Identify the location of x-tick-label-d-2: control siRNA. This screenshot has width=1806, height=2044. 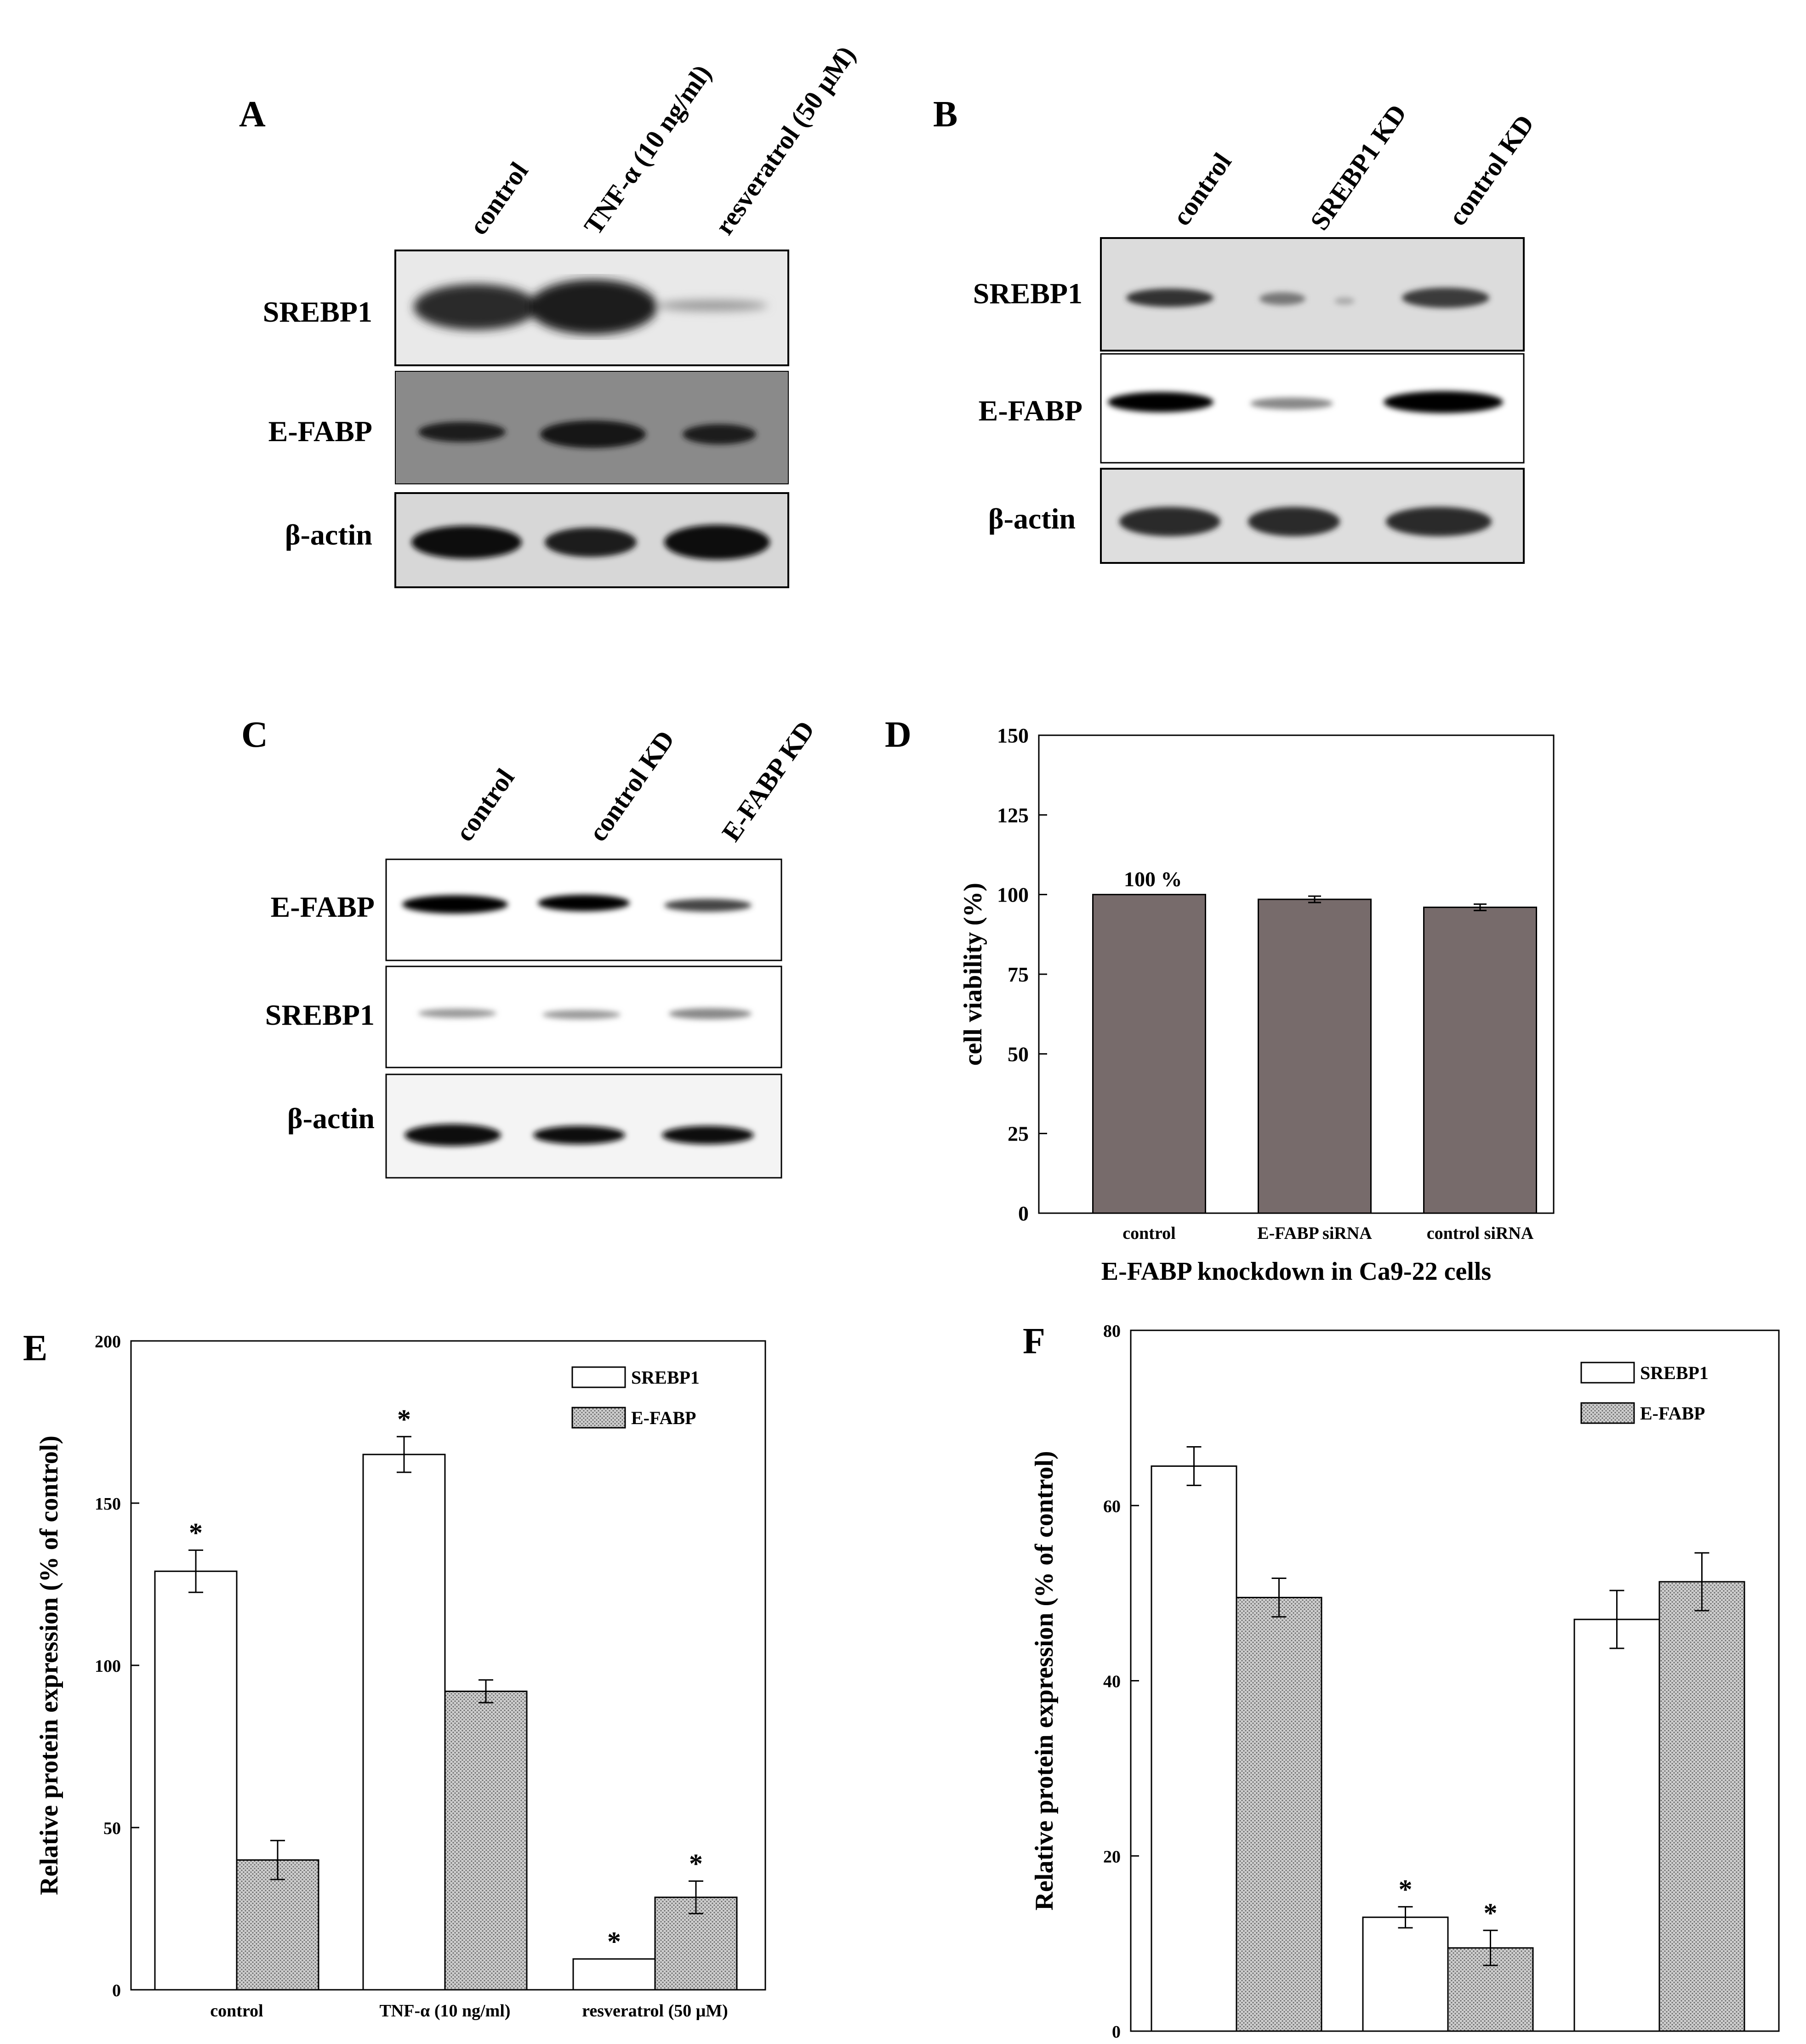
(1480, 1233).